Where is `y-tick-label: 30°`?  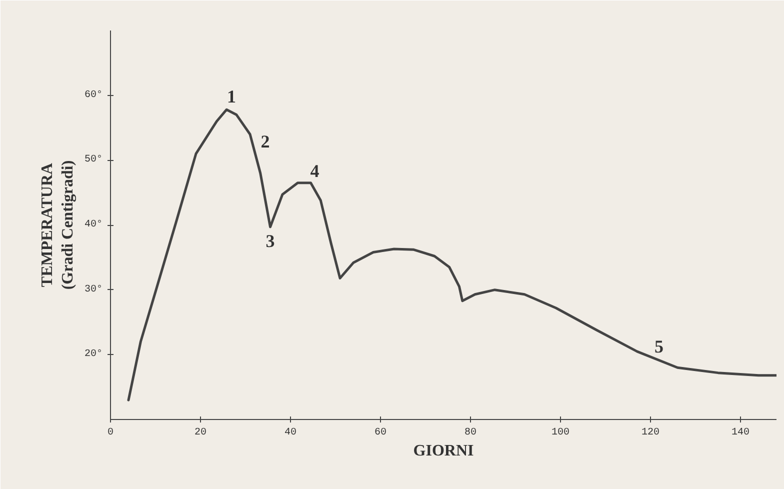
y-tick-label: 30° is located at coordinates (93, 290).